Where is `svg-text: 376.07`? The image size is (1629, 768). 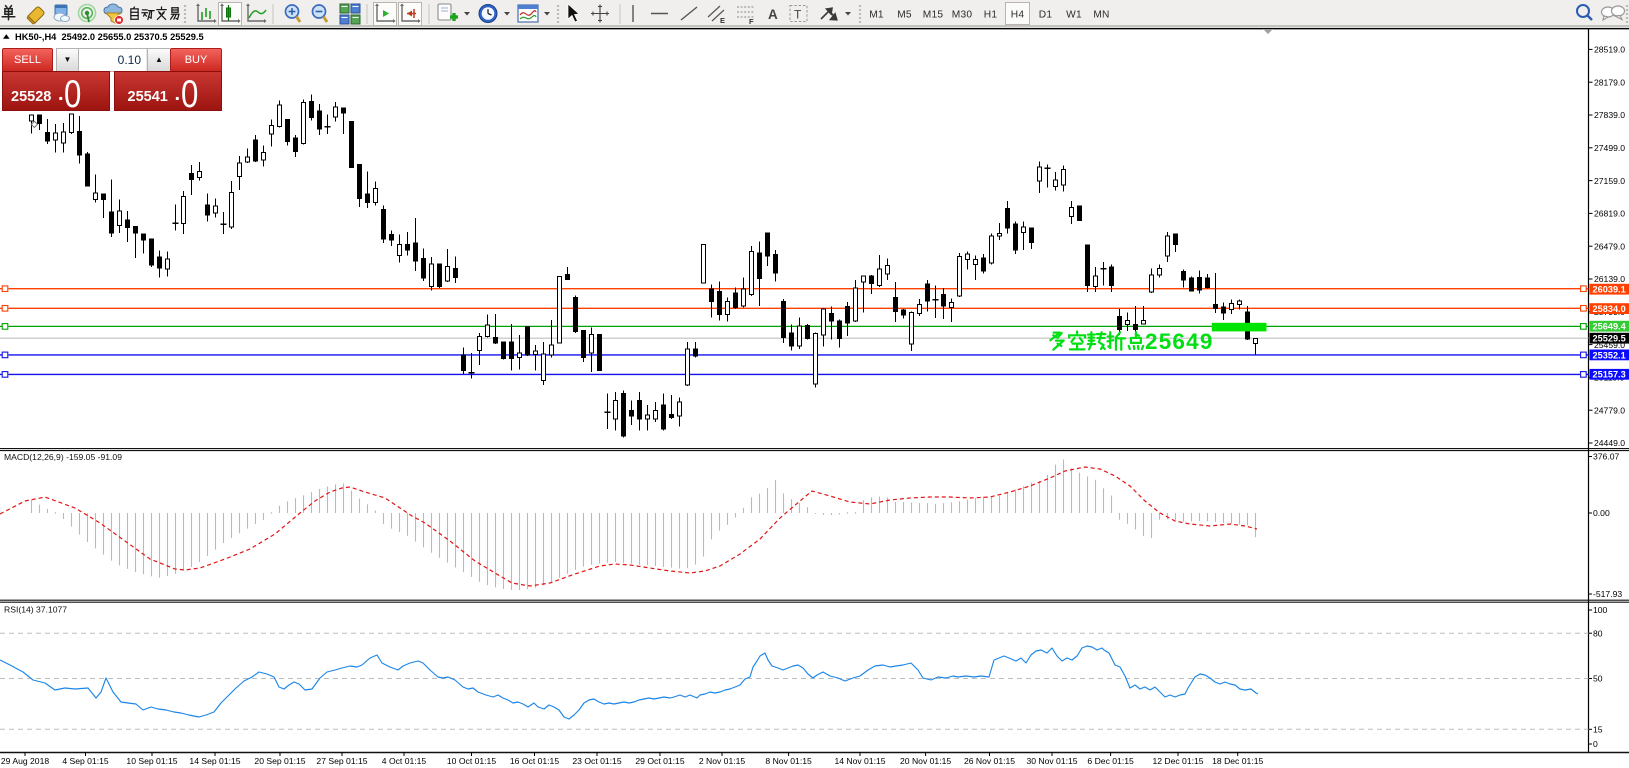 svg-text: 376.07 is located at coordinates (1606, 457).